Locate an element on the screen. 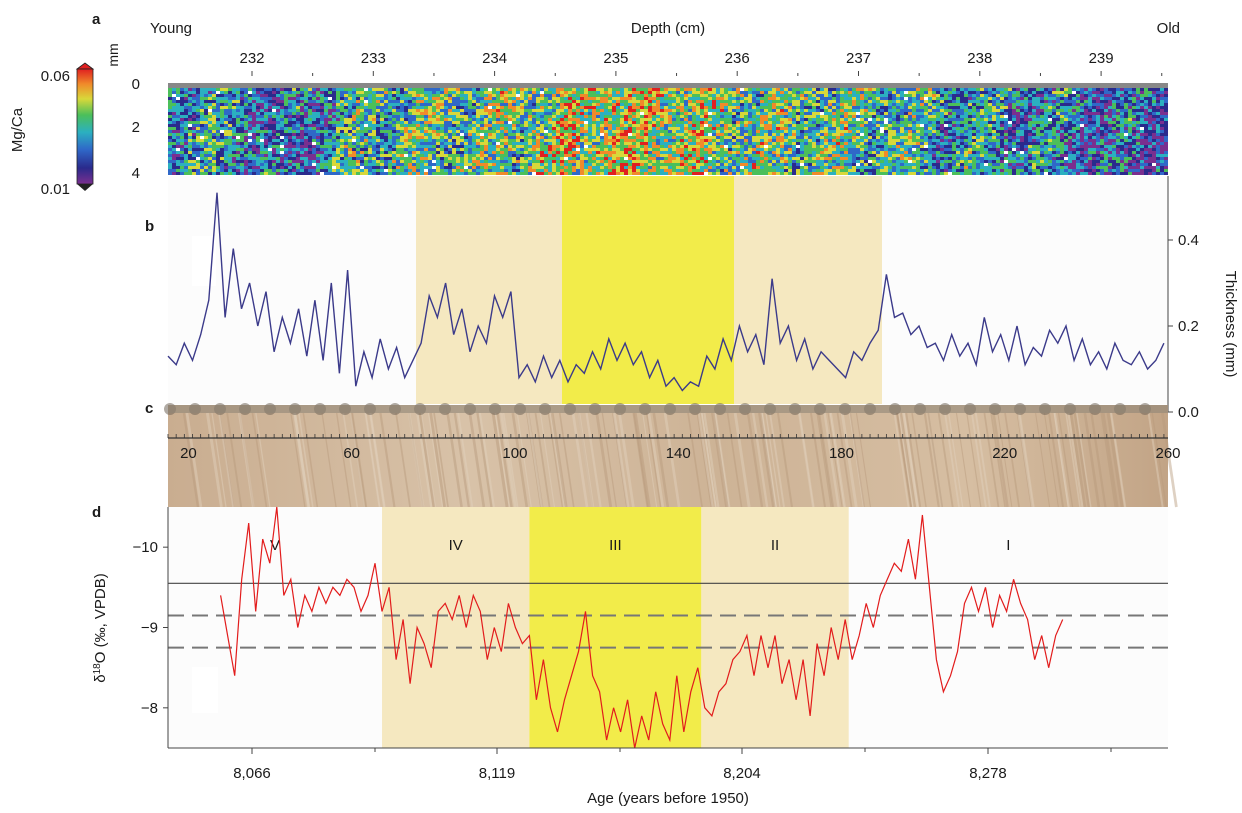 This screenshot has width=1242, height=813. mgca-heatmap is located at coordinates (668, 129).